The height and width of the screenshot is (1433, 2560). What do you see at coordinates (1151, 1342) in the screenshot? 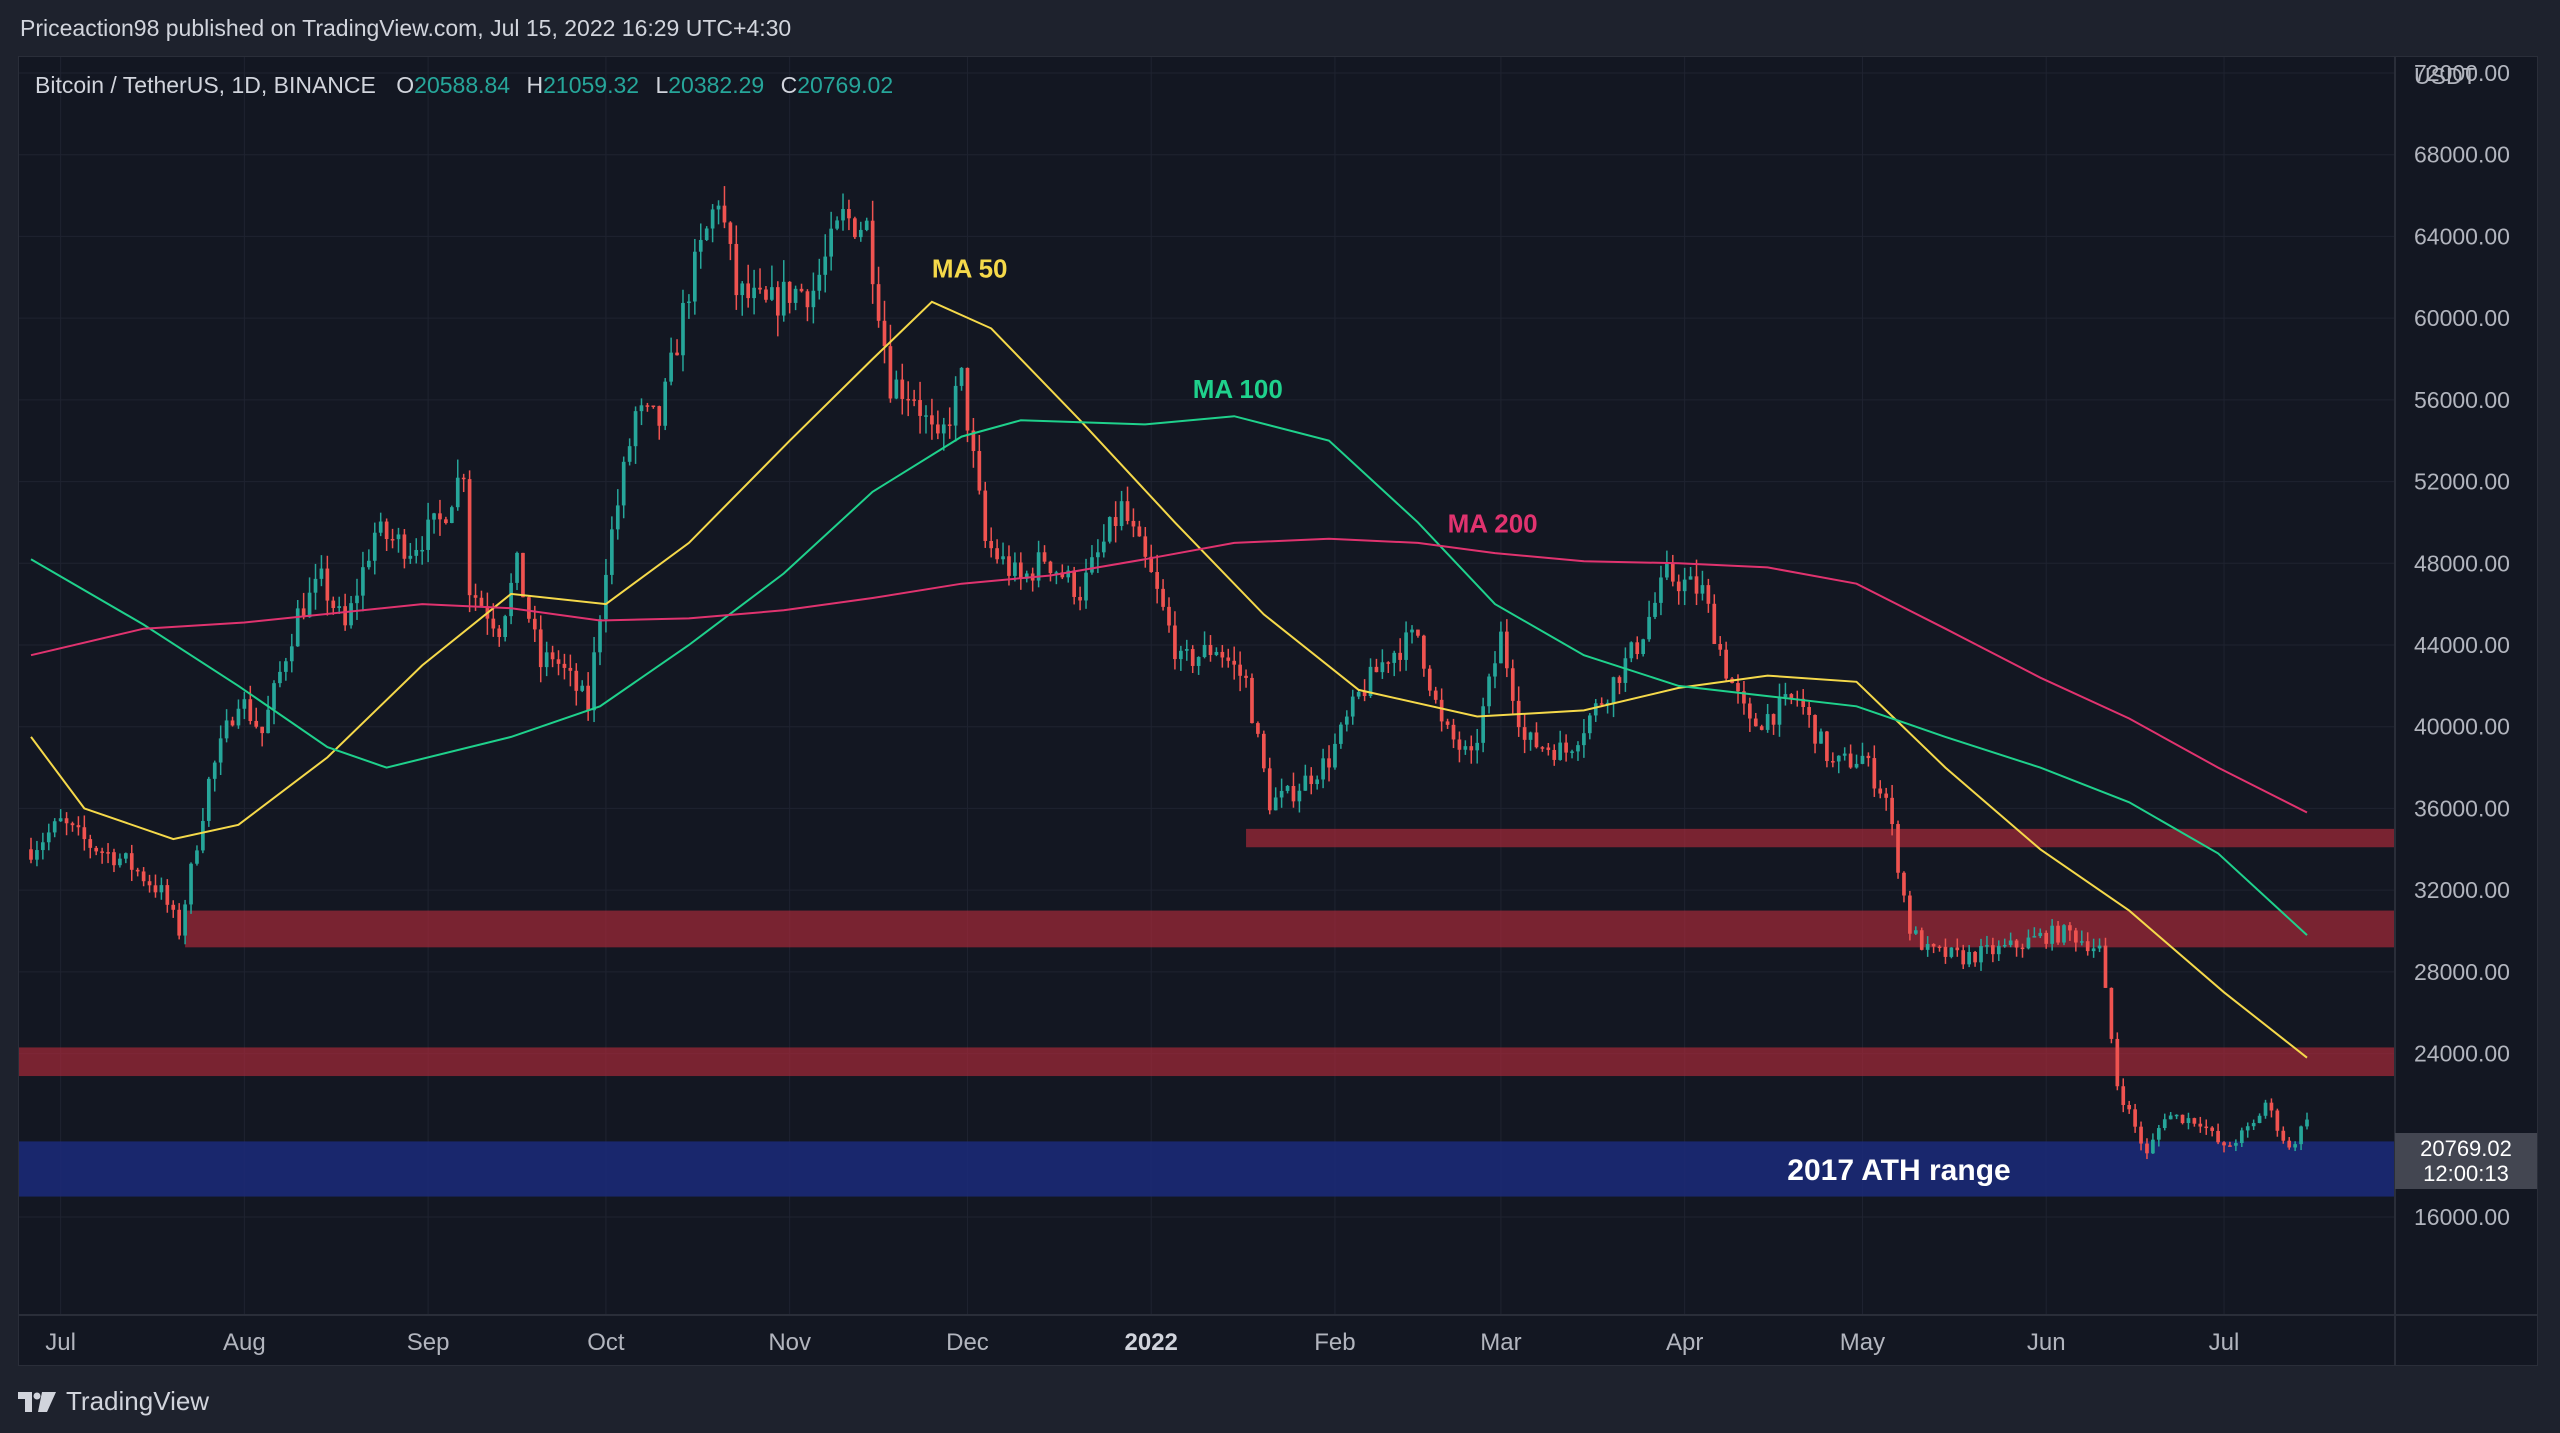
I see `time-tick-label: 2022` at bounding box center [1151, 1342].